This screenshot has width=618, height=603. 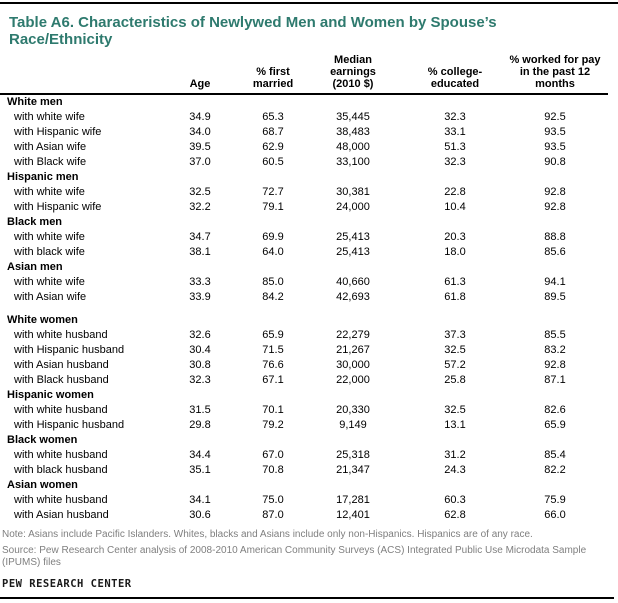 I want to click on cell-value: 21,347, so click(x=353, y=470).